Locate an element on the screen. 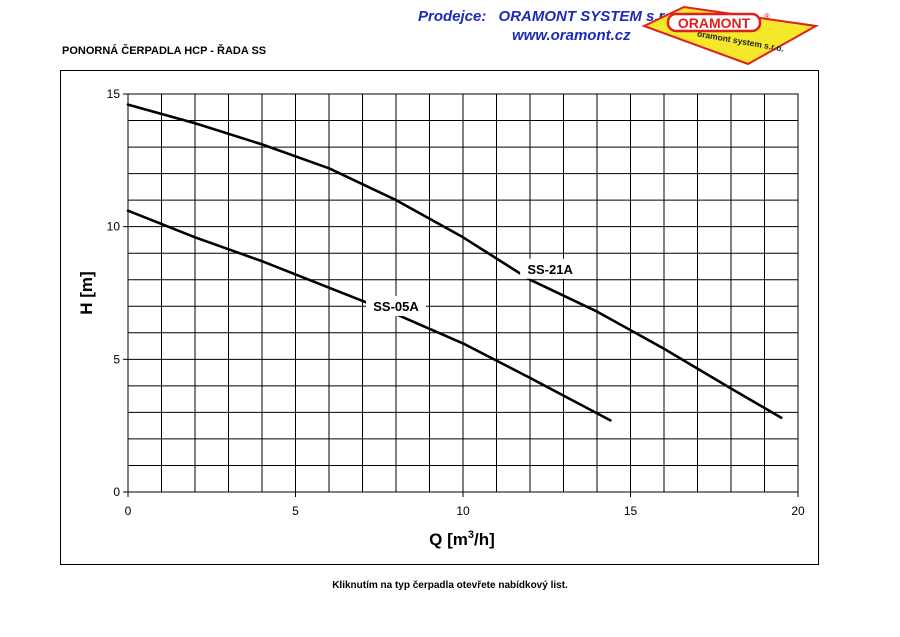 The height and width of the screenshot is (637, 900). dealer-label: Prodejce: is located at coordinates (452, 16).